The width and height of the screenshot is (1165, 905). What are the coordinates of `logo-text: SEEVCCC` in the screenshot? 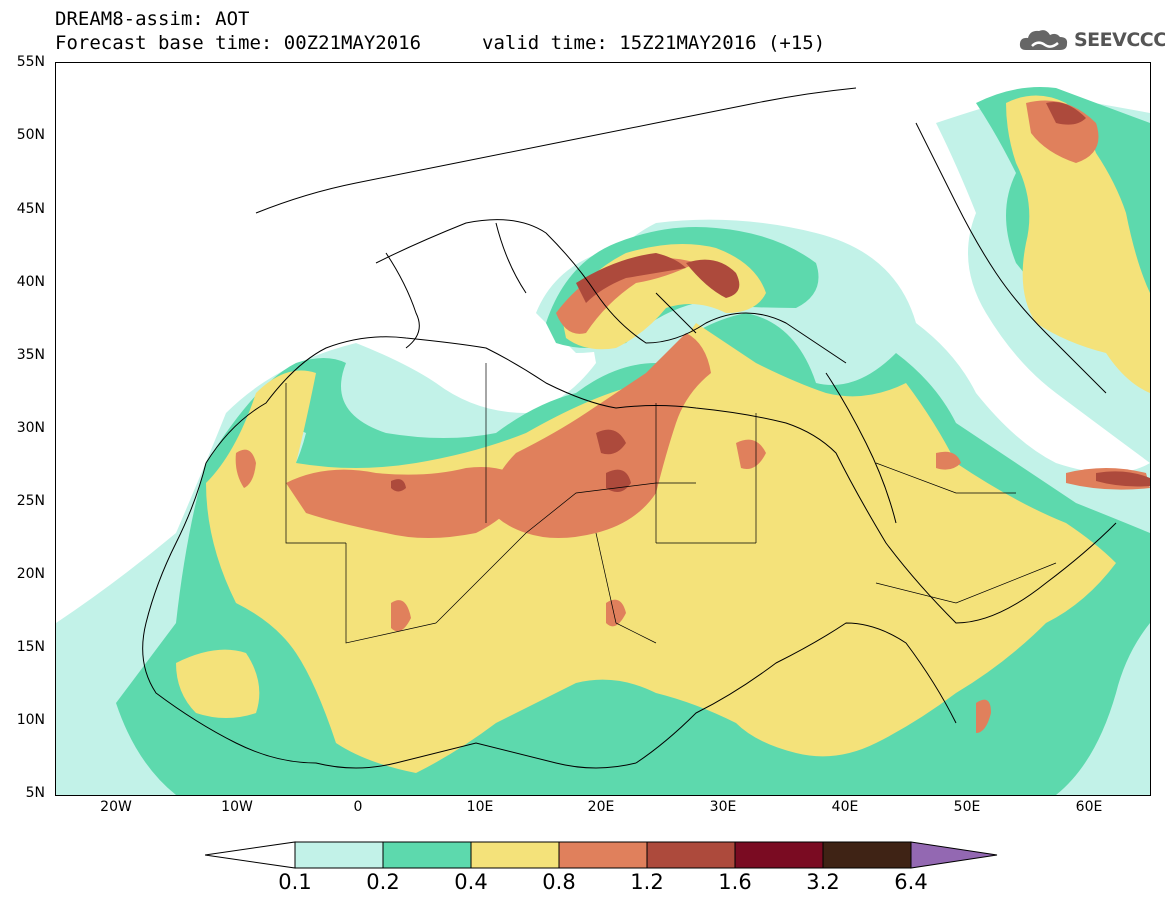 It's located at (1119, 40).